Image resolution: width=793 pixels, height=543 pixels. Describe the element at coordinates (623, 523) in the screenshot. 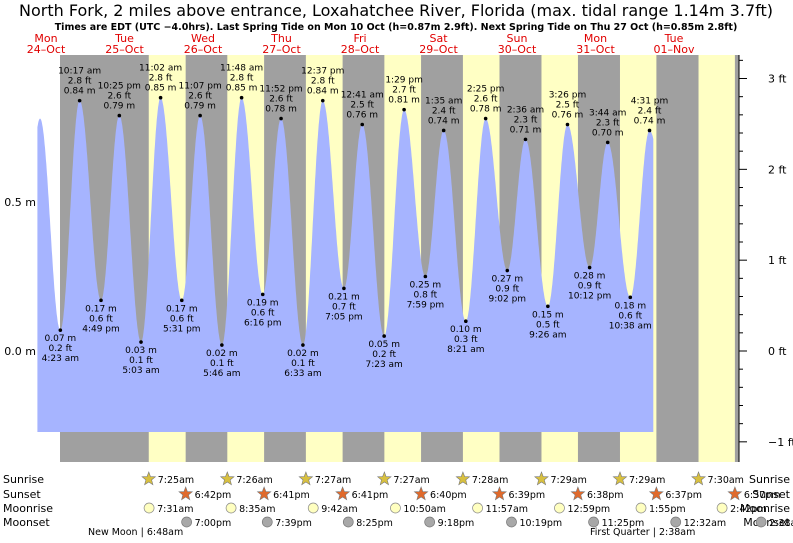

I see `moonset-time: 11:25pm` at that location.